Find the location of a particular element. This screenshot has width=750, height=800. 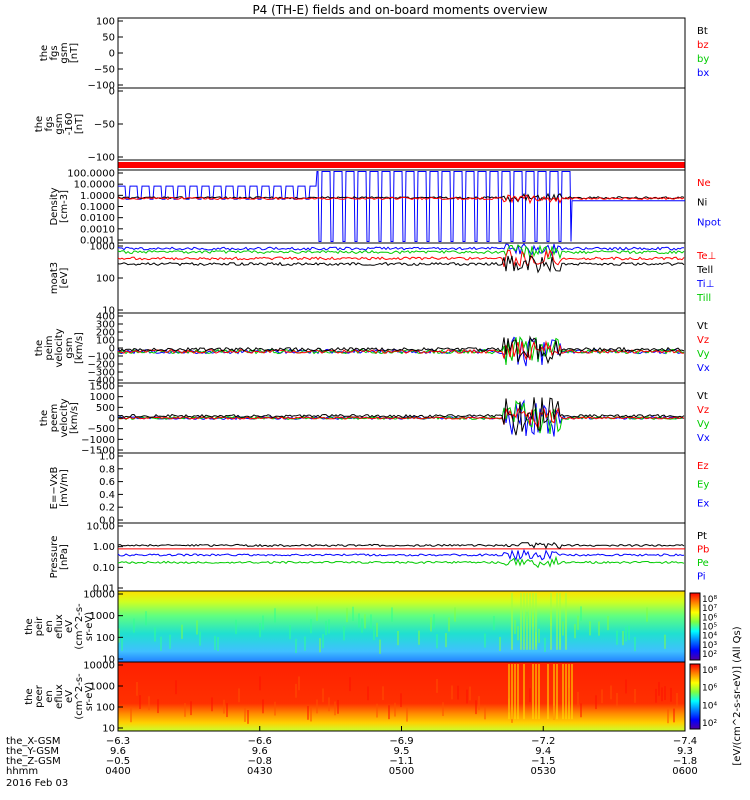

y-tick-label: −300 is located at coordinates (101, 373).